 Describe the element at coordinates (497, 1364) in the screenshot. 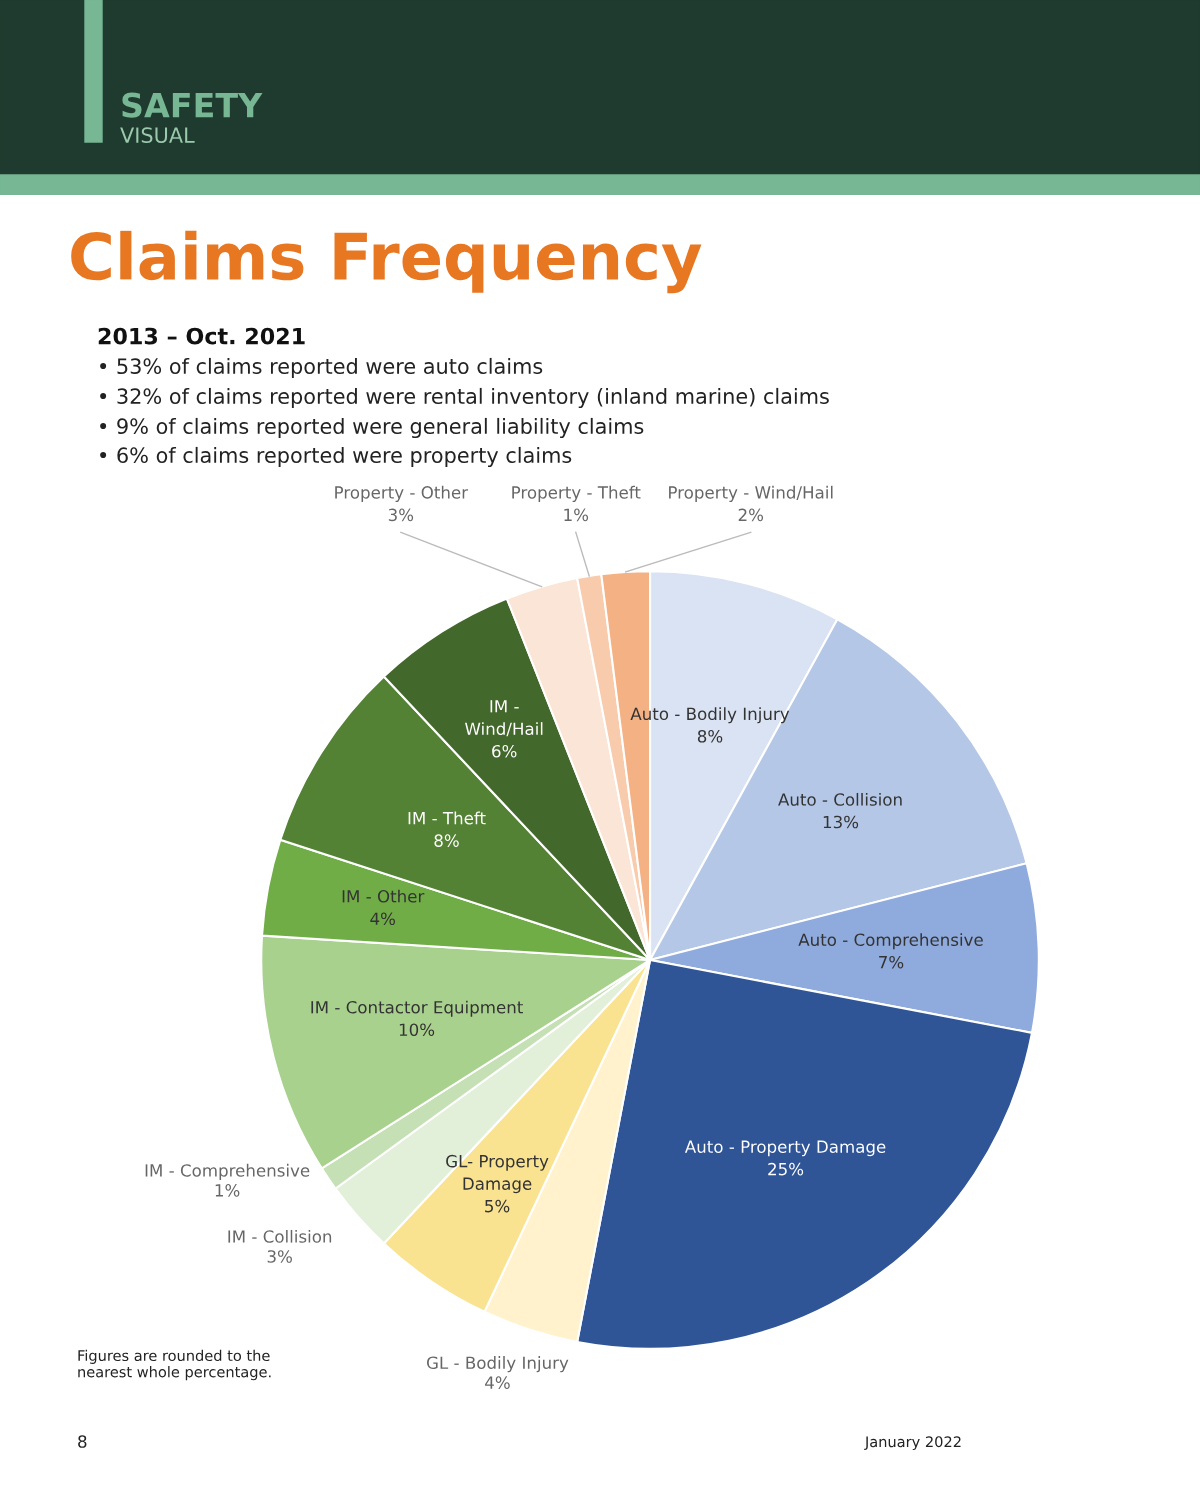

I see `slice-label: GL - Bodily Injury` at that location.